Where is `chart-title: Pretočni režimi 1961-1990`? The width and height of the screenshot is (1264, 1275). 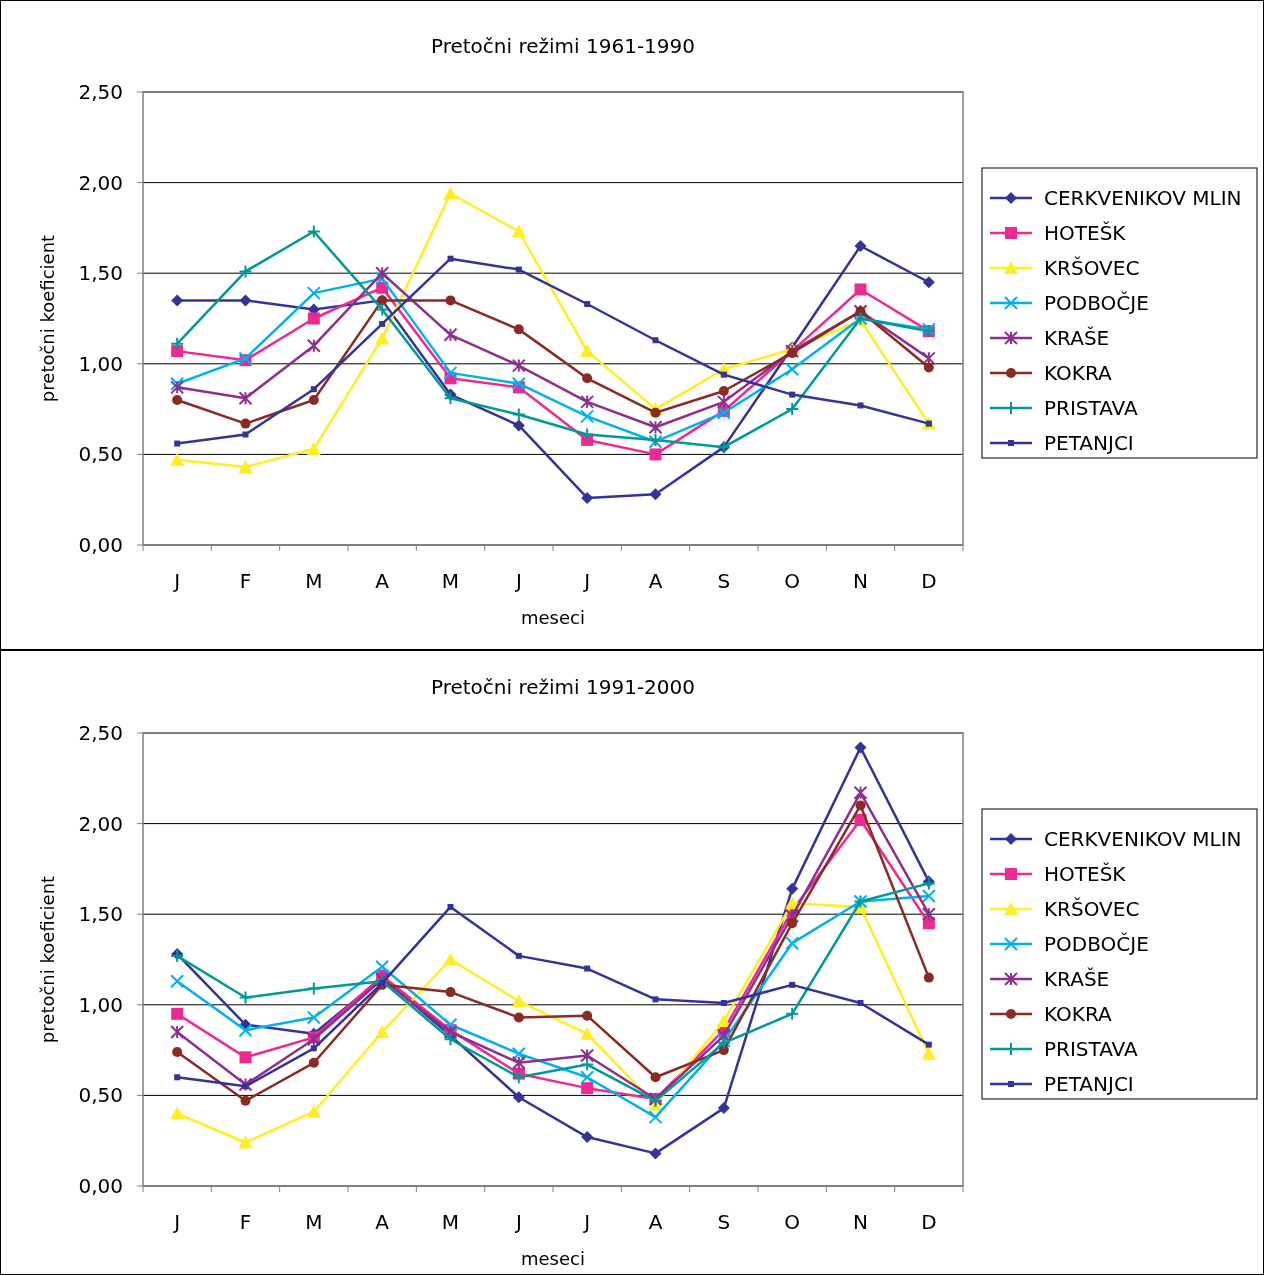 chart-title: Pretočni režimi 1961-1990 is located at coordinates (563, 46).